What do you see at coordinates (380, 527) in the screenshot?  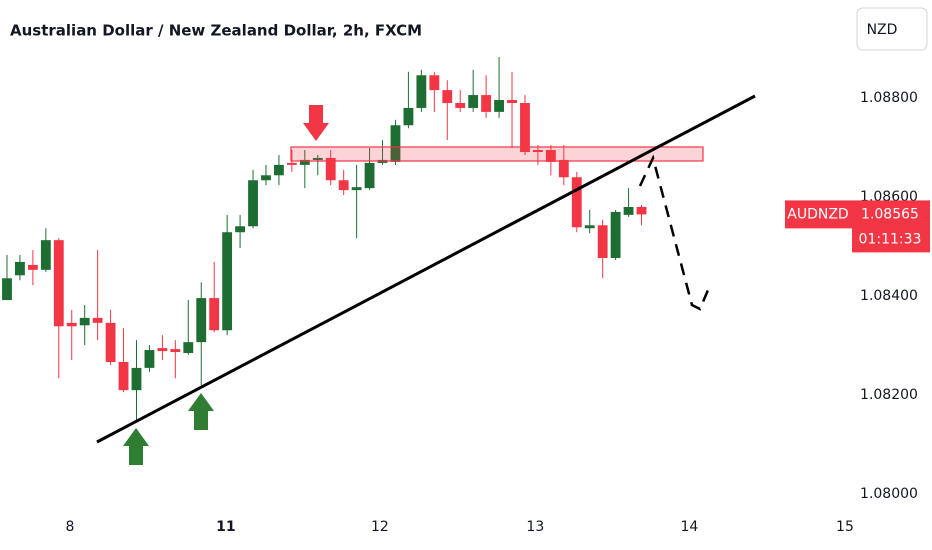 I see `x-tick-label: 12` at bounding box center [380, 527].